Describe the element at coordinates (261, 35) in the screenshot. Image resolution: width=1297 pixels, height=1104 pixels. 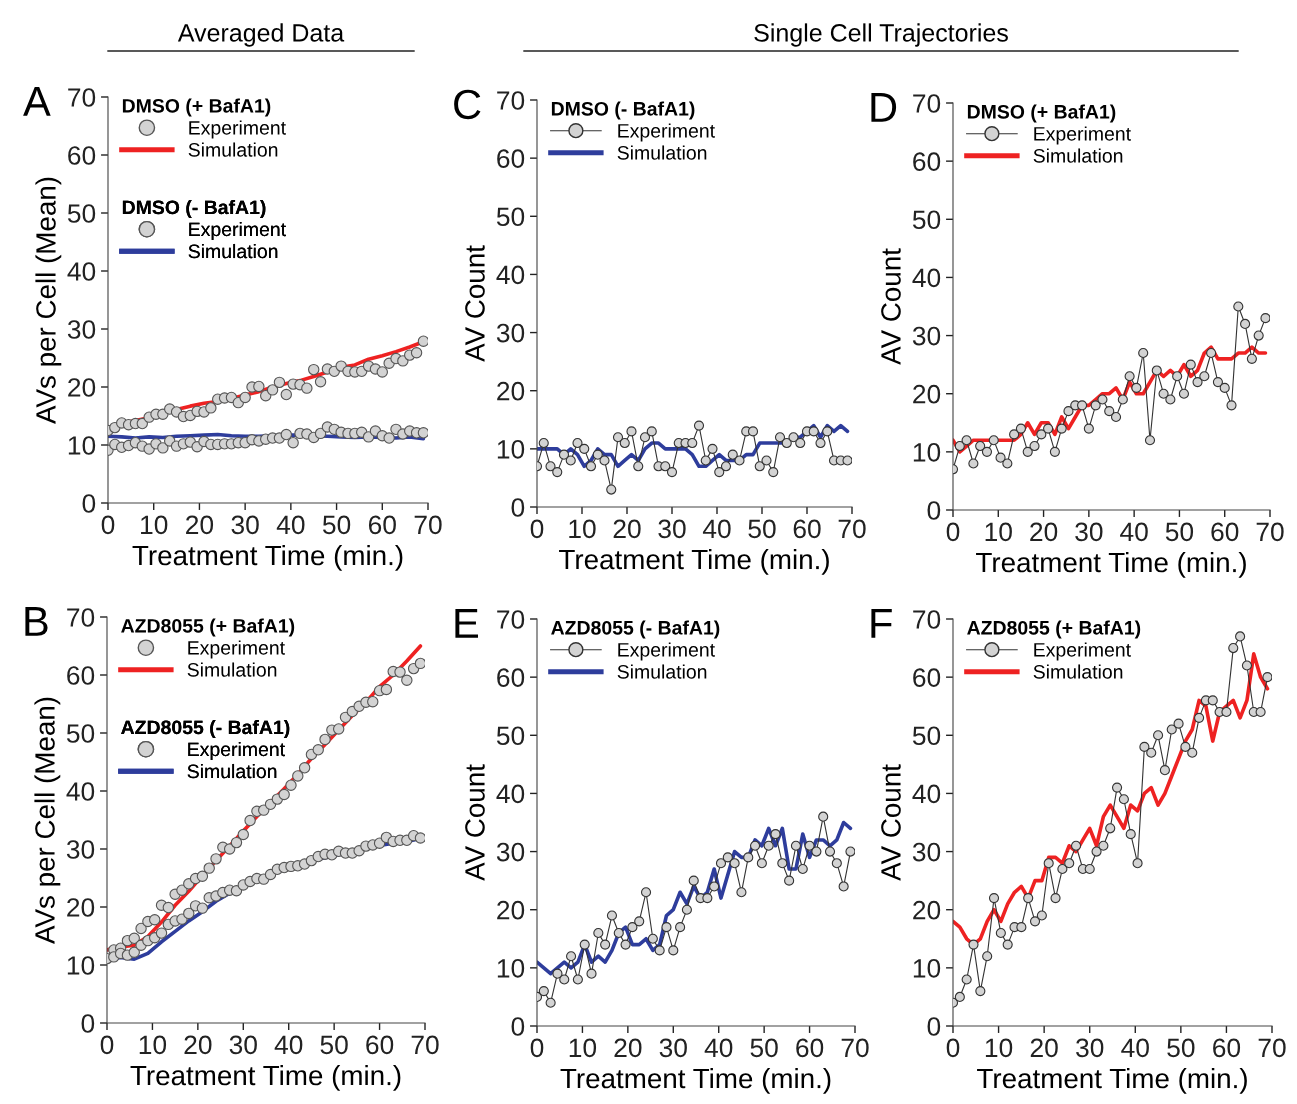
I see `text: Averaged Data` at that location.